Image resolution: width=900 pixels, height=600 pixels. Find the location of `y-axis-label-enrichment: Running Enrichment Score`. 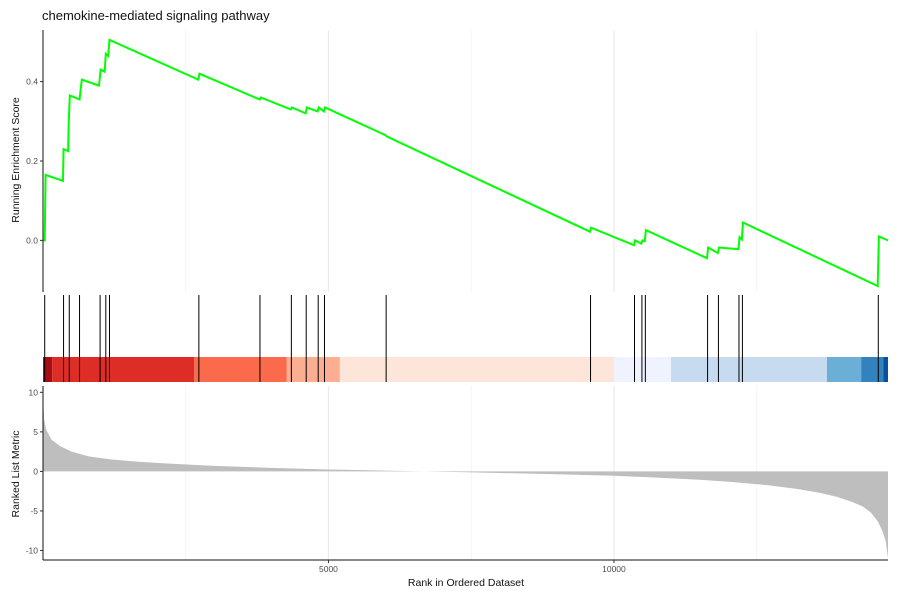

y-axis-label-enrichment: Running Enrichment Score is located at coordinates (16, 160).